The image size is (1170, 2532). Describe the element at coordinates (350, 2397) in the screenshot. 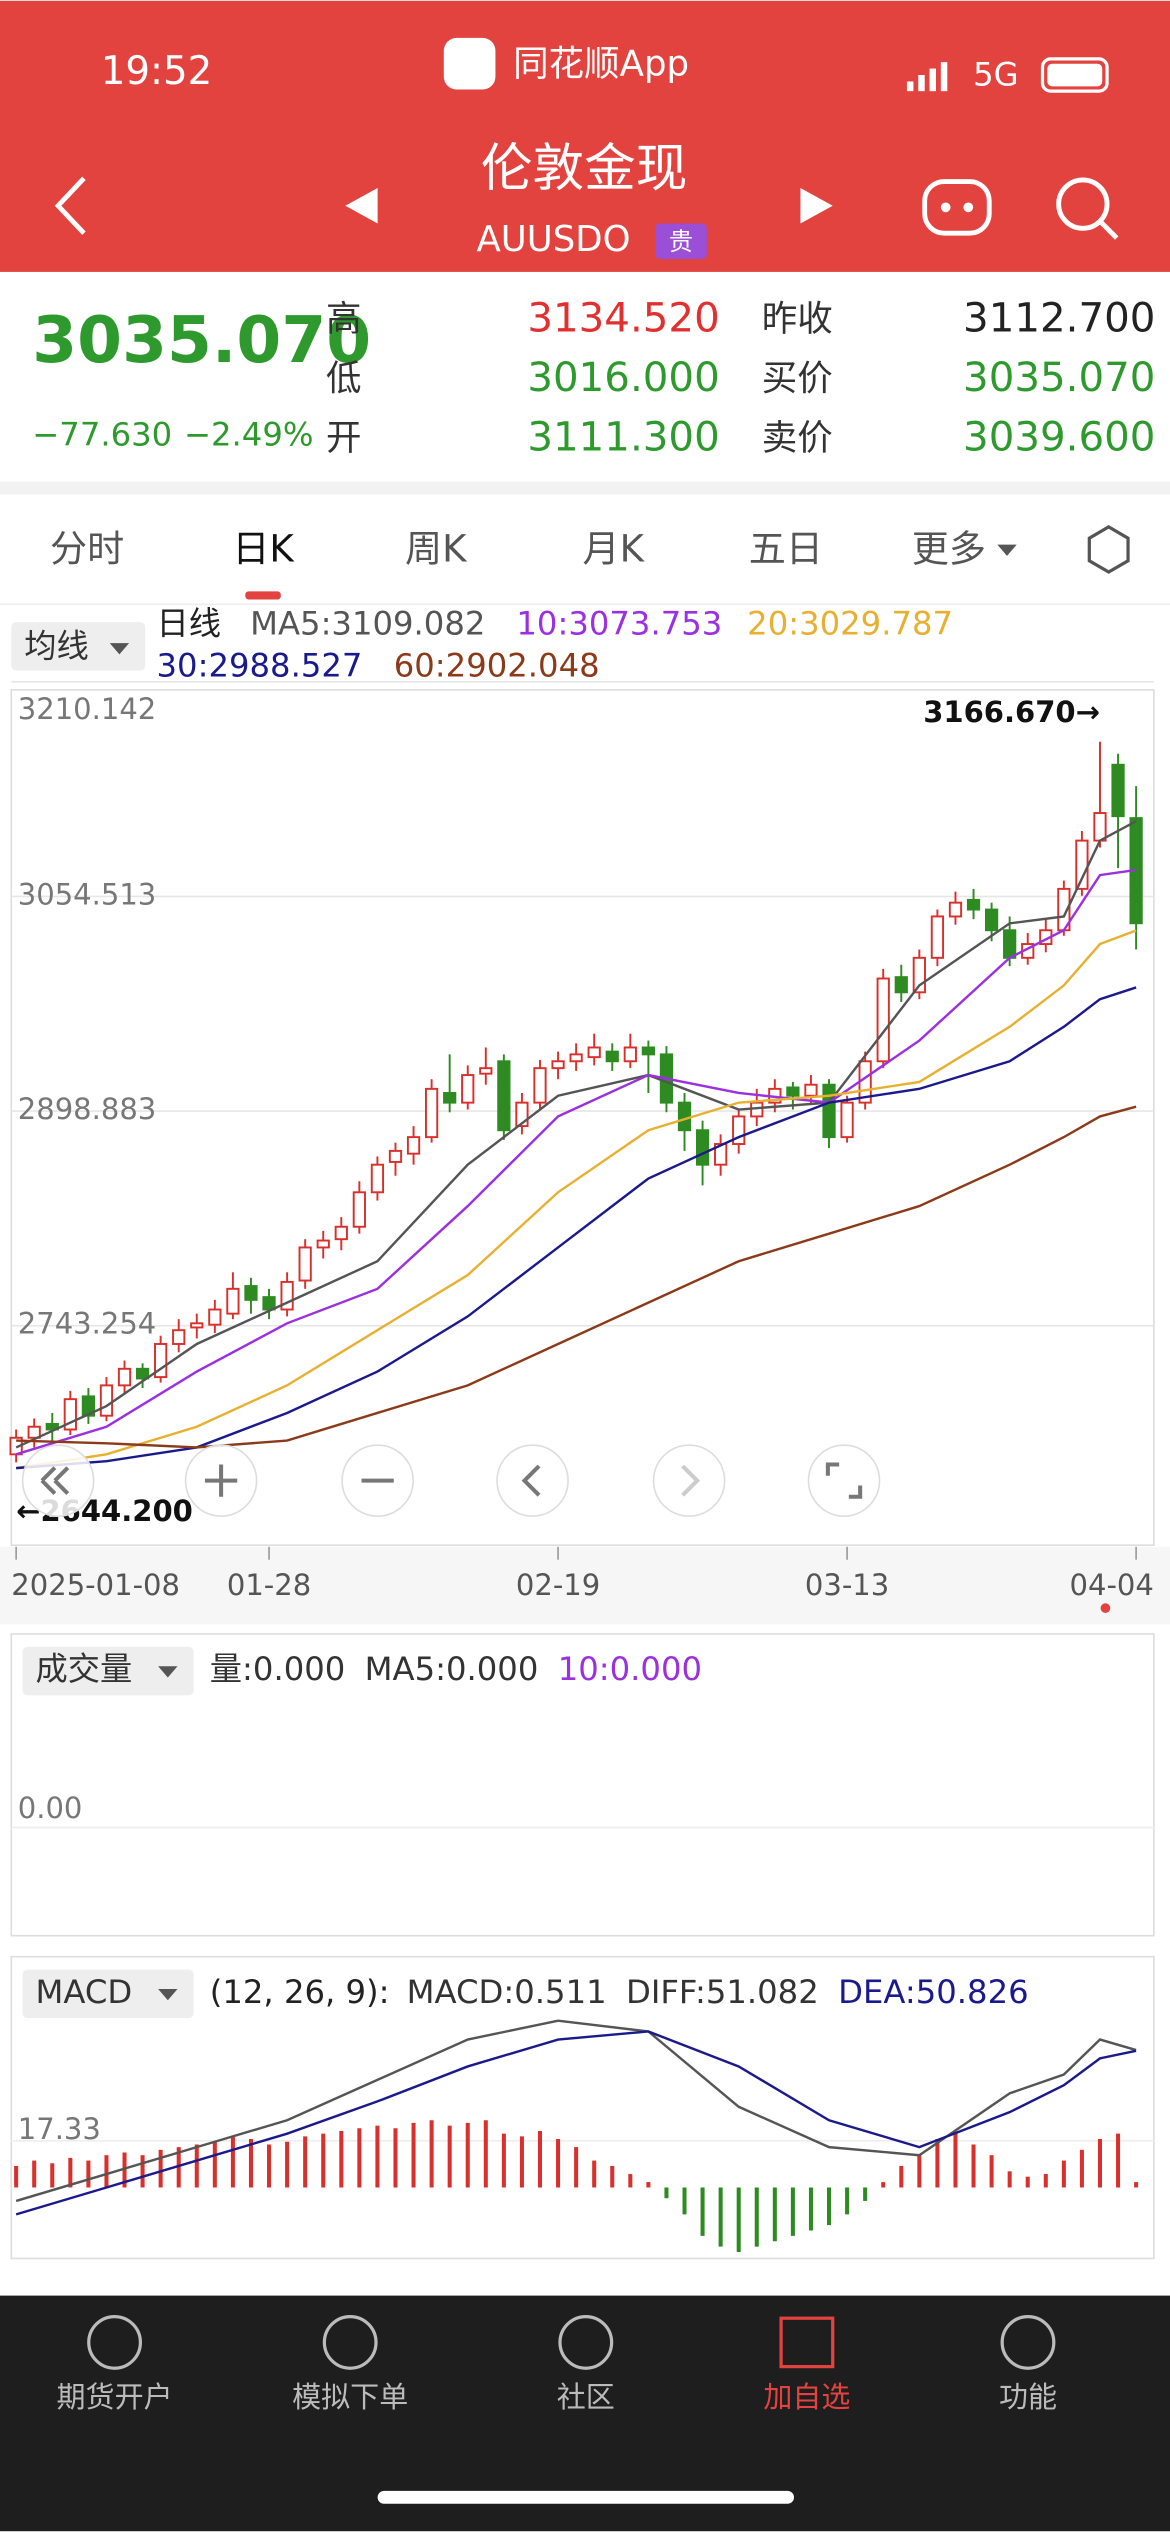

I see `nav-label: 模拟下单` at that location.